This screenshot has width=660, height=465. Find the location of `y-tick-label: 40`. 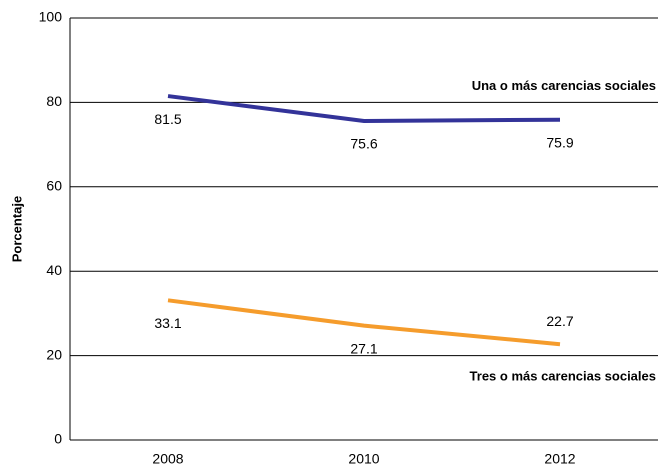

y-tick-label: 40 is located at coordinates (54, 270).